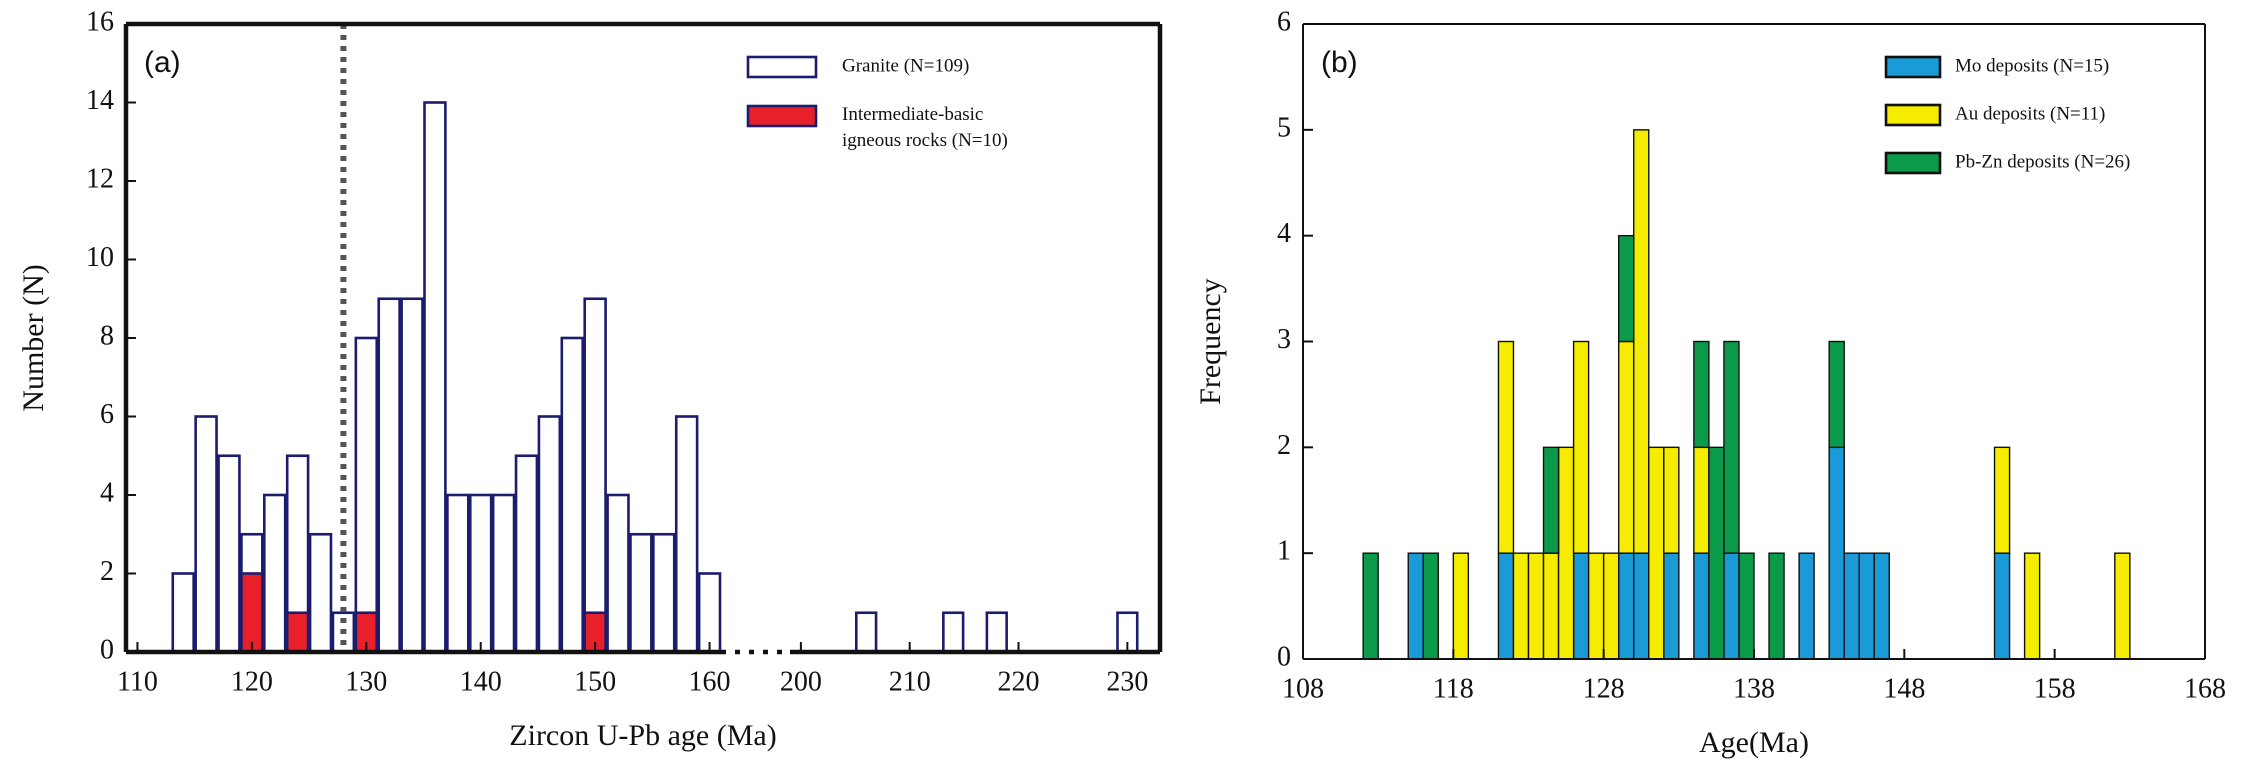 This screenshot has width=2246, height=768. What do you see at coordinates (1284, 551) in the screenshot?
I see `y-tick-label: 1` at bounding box center [1284, 551].